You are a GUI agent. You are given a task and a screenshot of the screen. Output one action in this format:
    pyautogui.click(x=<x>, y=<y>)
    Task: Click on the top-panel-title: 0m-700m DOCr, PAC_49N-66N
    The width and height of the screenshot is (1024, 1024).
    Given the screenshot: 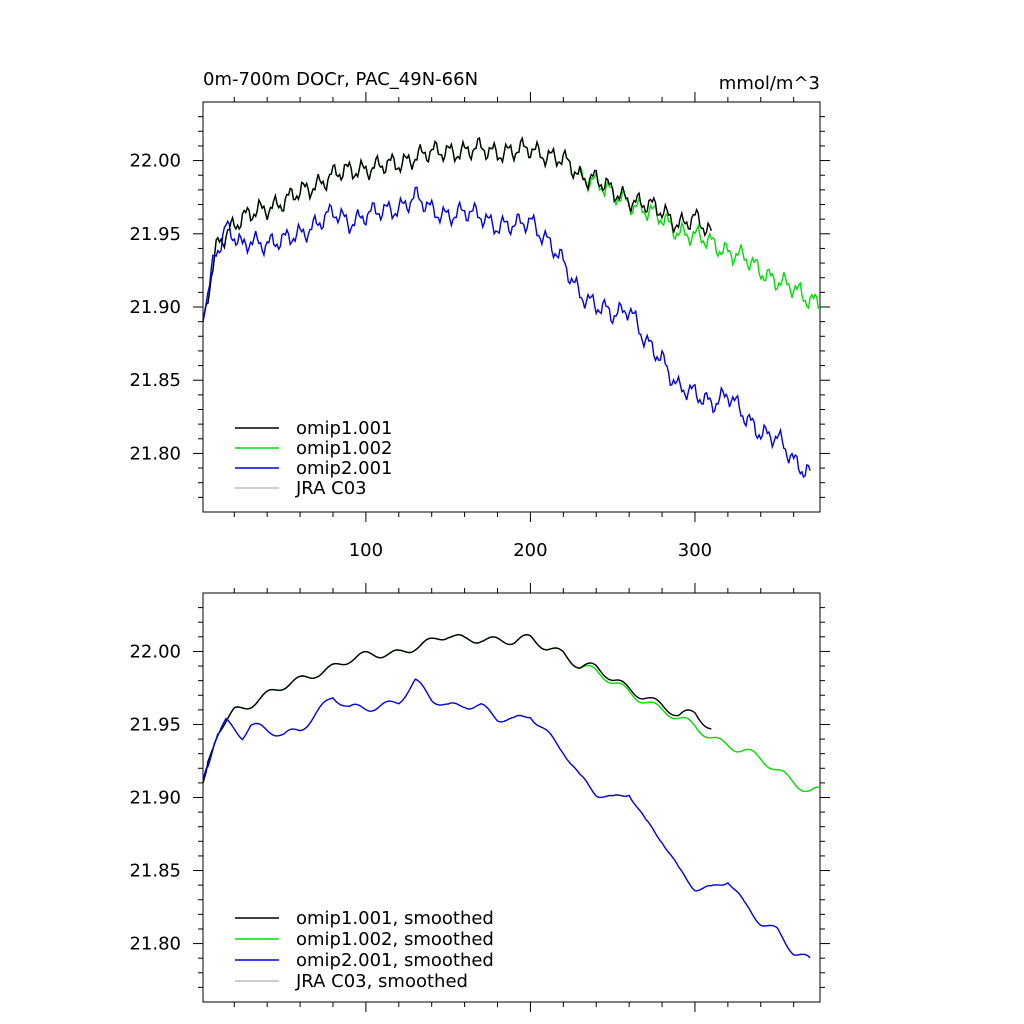 What is the action you would take?
    pyautogui.click(x=340, y=79)
    